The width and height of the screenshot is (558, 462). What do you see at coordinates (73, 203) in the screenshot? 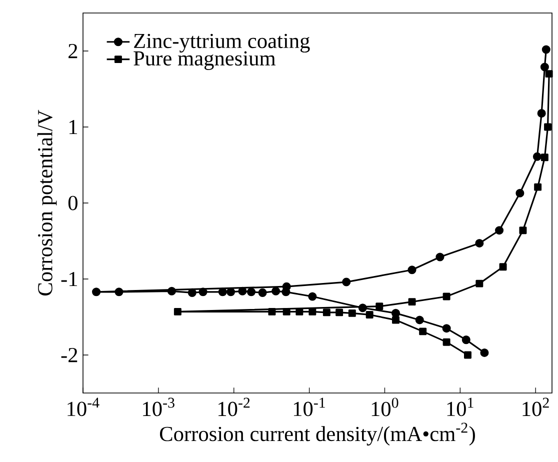
I see `y-tick-label: 0` at bounding box center [73, 203].